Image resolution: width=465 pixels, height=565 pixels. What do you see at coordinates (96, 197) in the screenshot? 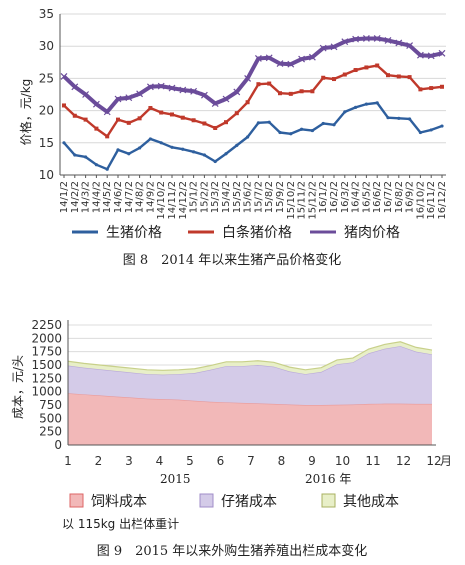
I see `price-chart-x-tick-label: 14/4/2` at bounding box center [96, 197].